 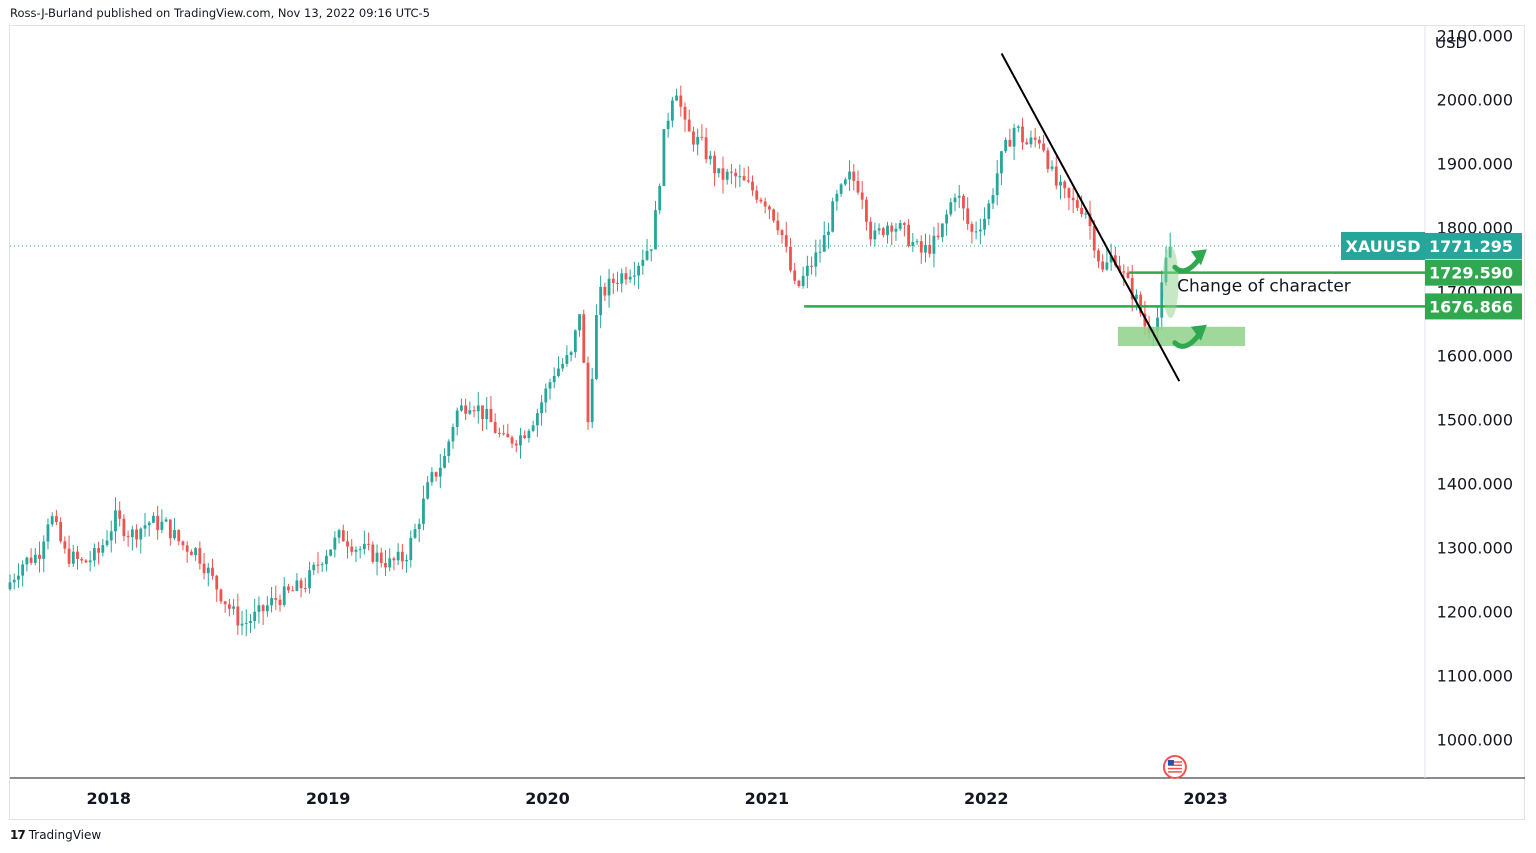 What do you see at coordinates (18, 835) in the screenshot?
I see `tradingview-logo-icon: 17` at bounding box center [18, 835].